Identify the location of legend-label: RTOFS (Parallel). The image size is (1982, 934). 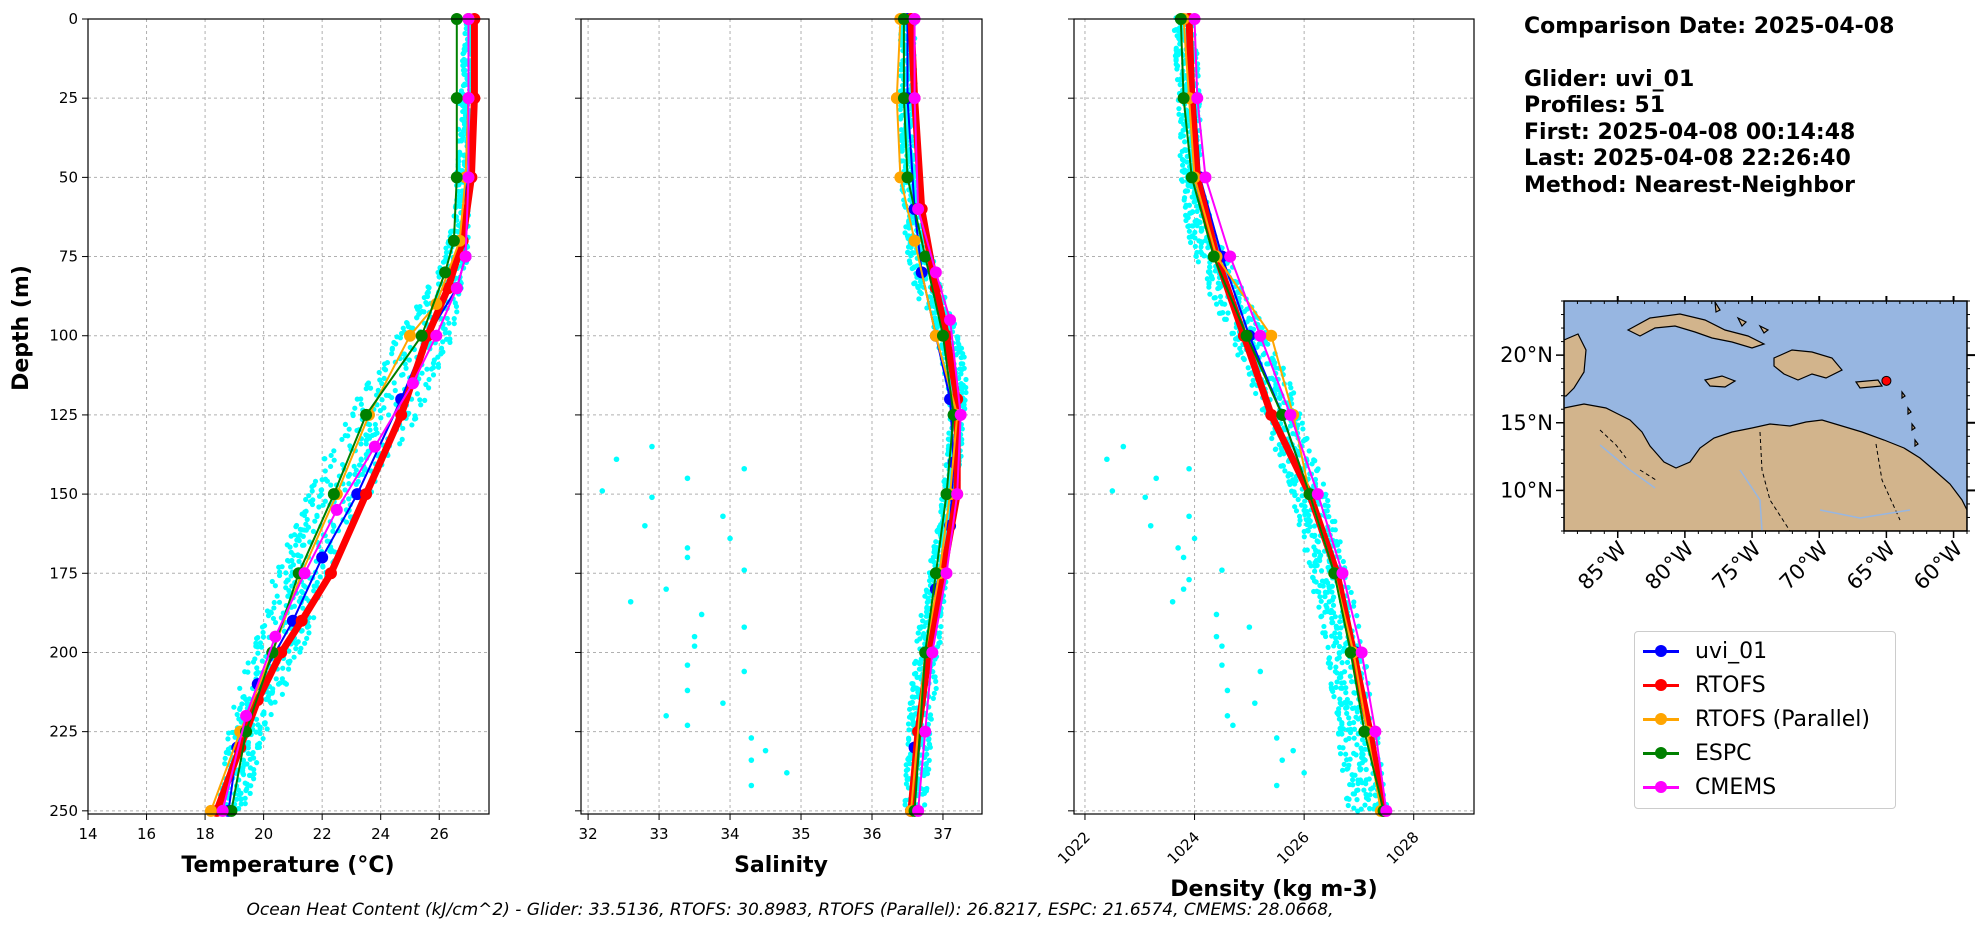
(1782, 719).